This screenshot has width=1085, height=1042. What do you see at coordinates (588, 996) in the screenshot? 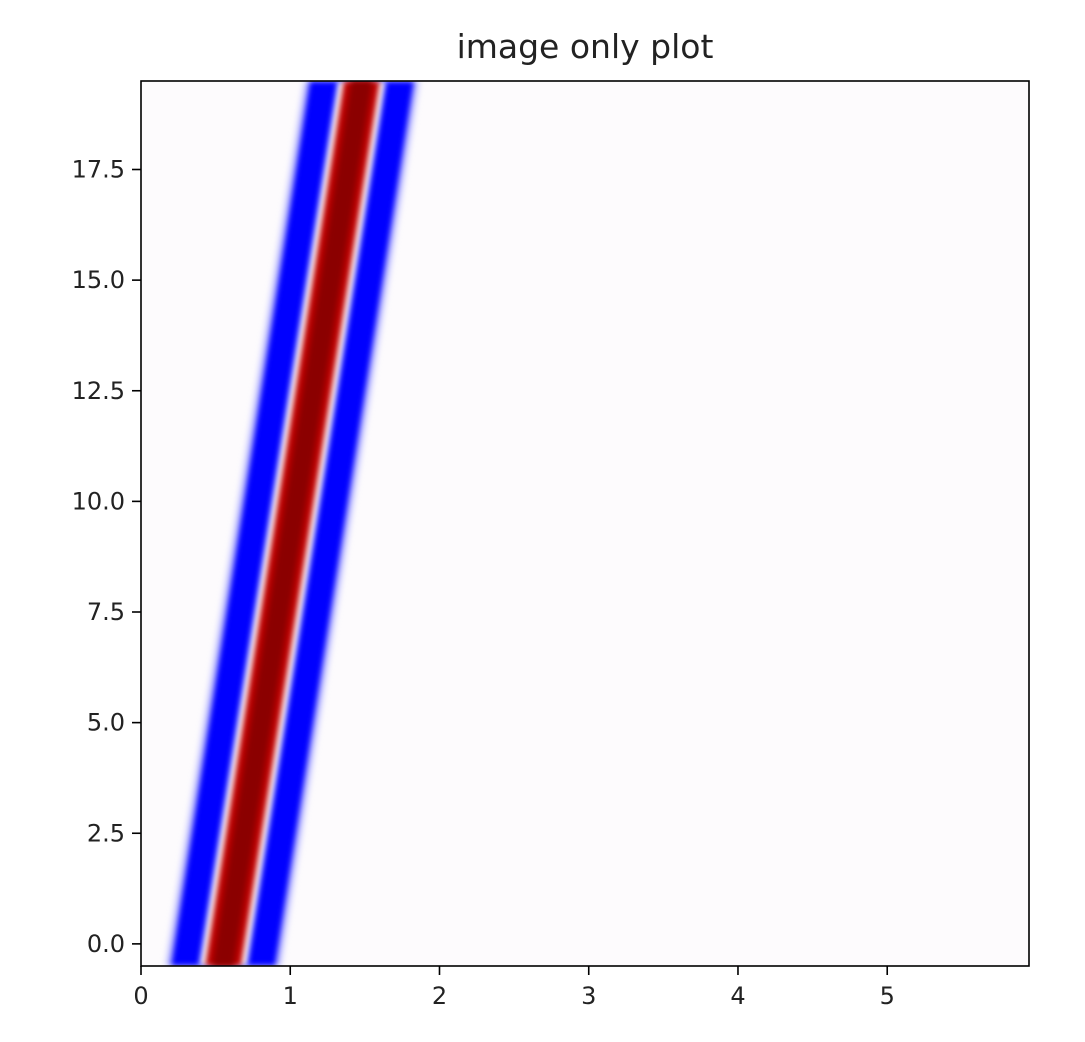
I see `x-tick-label: 3` at bounding box center [588, 996].